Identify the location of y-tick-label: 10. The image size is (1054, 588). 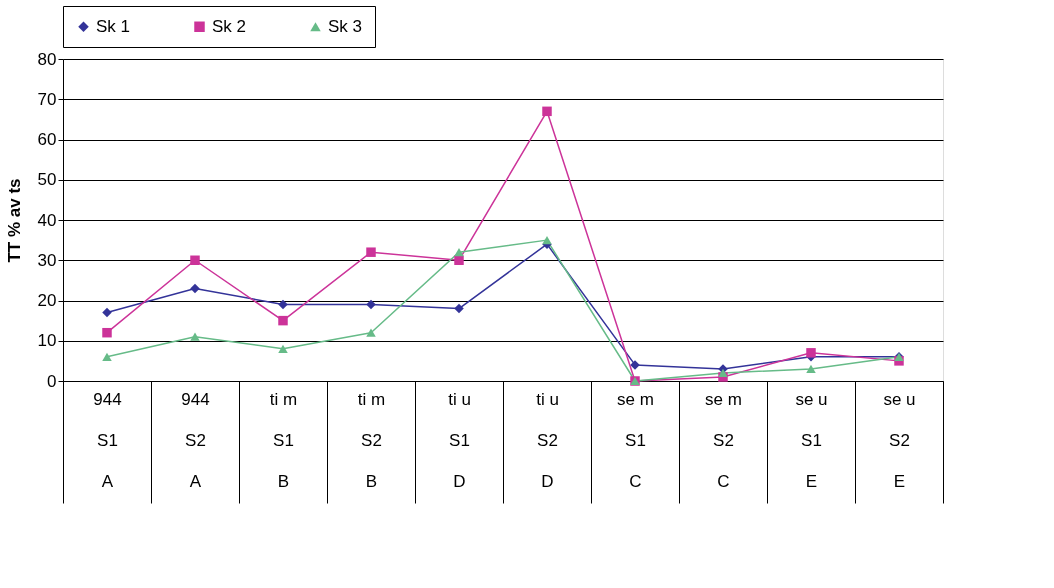
(47, 341).